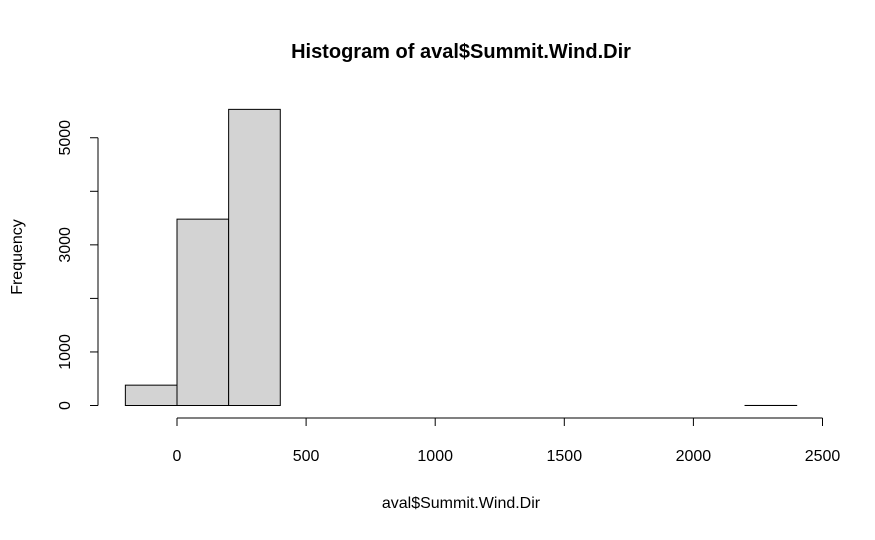 This screenshot has width=875, height=540. I want to click on x-tick-label: 1000, so click(435, 456).